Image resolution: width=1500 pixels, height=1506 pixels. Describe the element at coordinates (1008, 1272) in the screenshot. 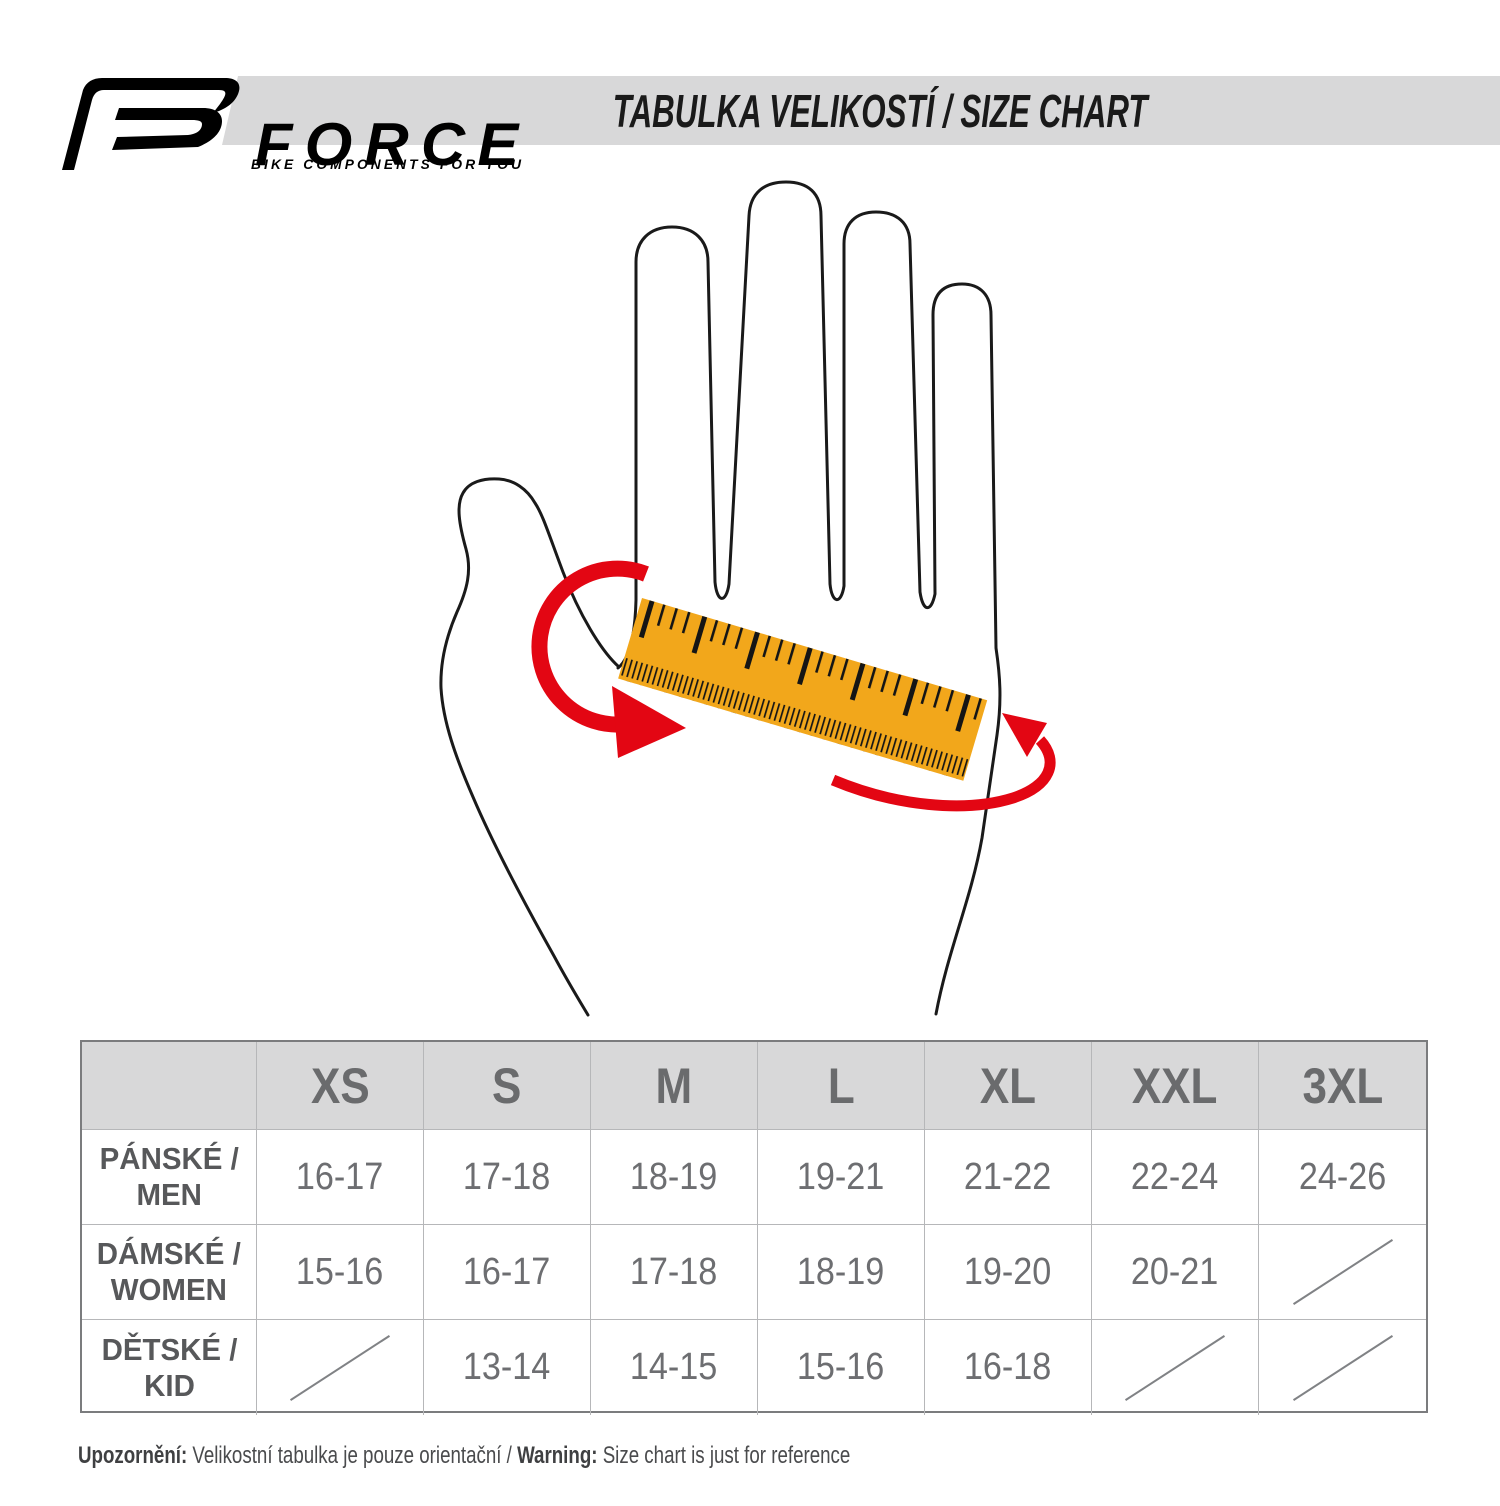

I see `table-cell-women-xl: 19-20` at that location.